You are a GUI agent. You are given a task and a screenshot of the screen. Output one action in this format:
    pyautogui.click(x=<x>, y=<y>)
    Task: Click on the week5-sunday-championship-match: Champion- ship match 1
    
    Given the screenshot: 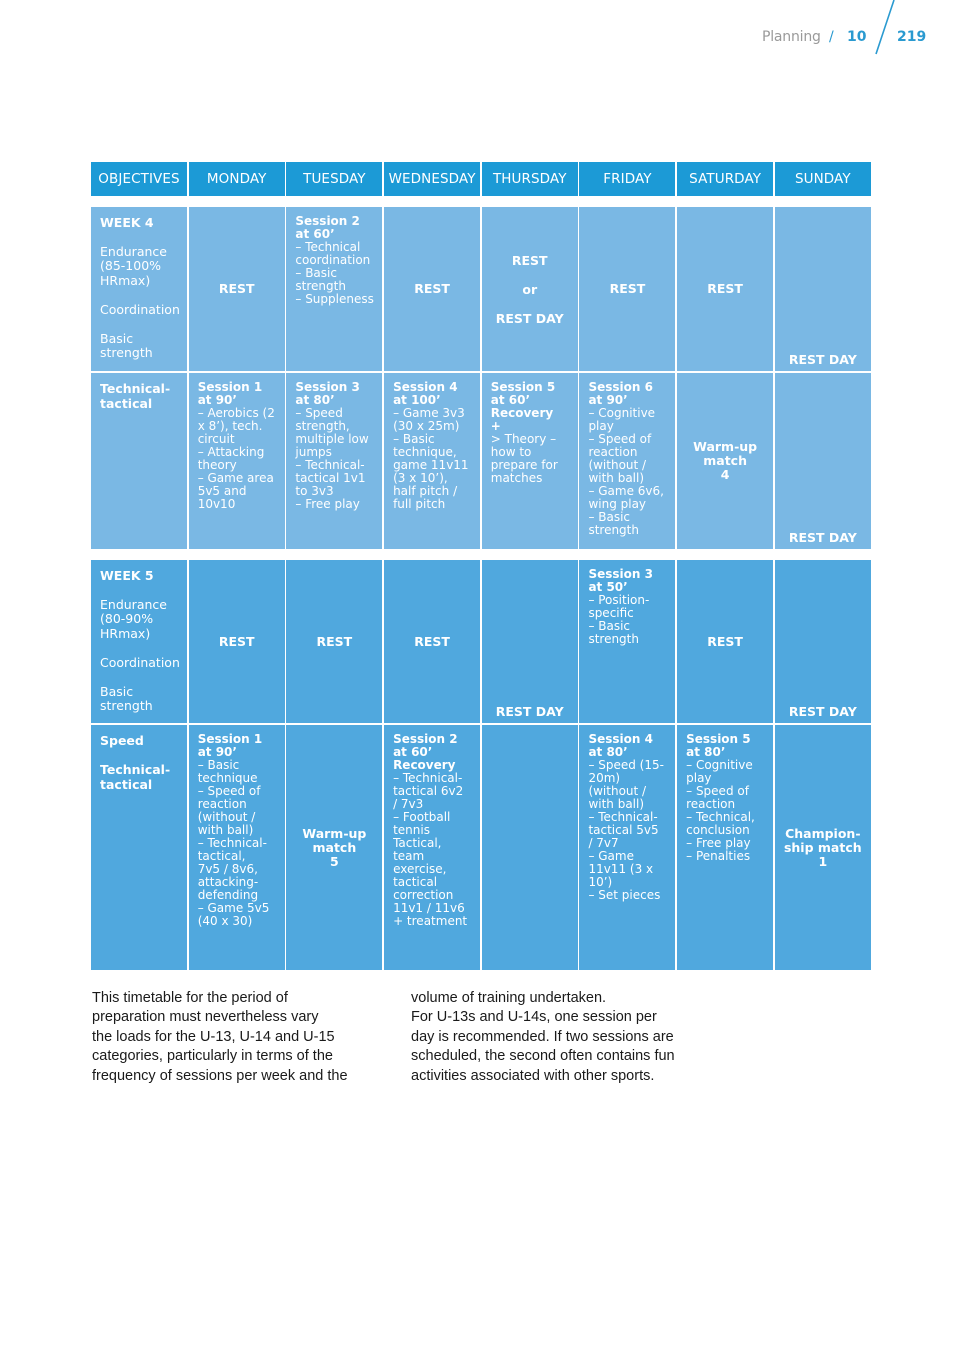 What is the action you would take?
    pyautogui.click(x=822, y=848)
    